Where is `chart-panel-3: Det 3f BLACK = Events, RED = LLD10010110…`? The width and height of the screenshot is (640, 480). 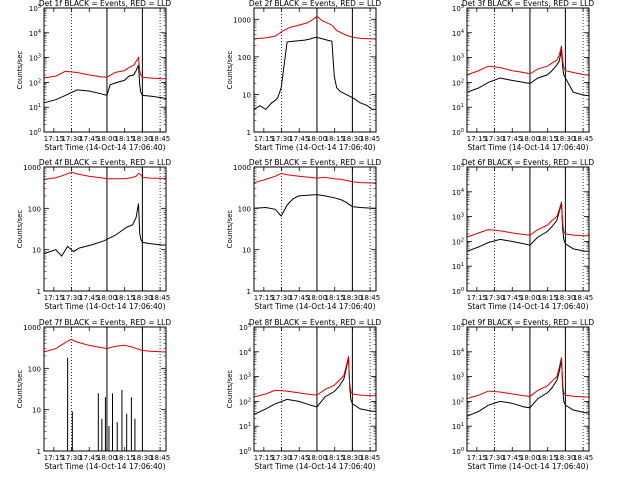 chart-panel-3: Det 3f BLACK = Events, RED = LLD10010110… is located at coordinates (523, 76).